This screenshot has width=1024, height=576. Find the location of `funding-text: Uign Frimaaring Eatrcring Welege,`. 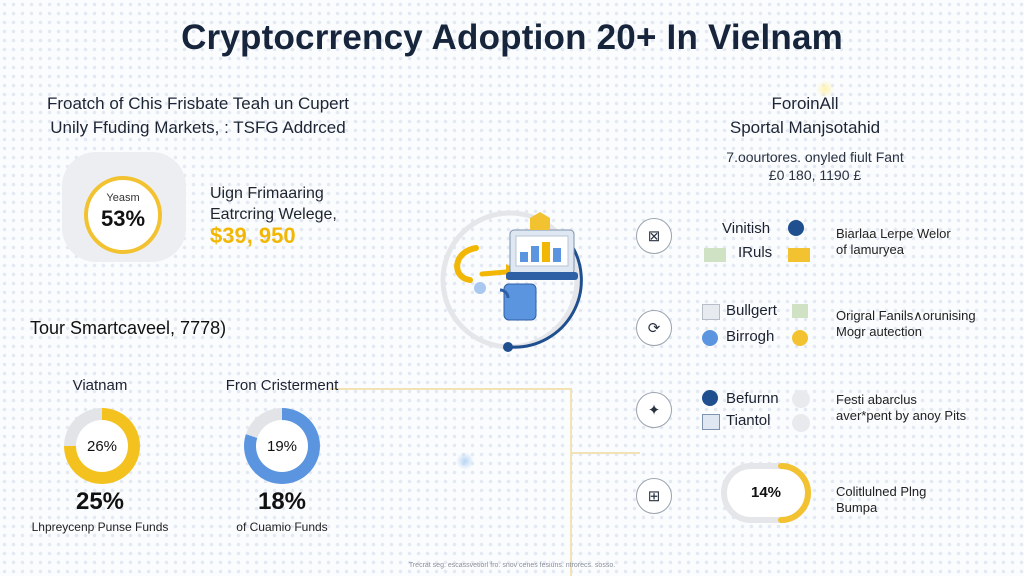

funding-text: Uign Frimaaring Eatrcring Welege, is located at coordinates (273, 204).